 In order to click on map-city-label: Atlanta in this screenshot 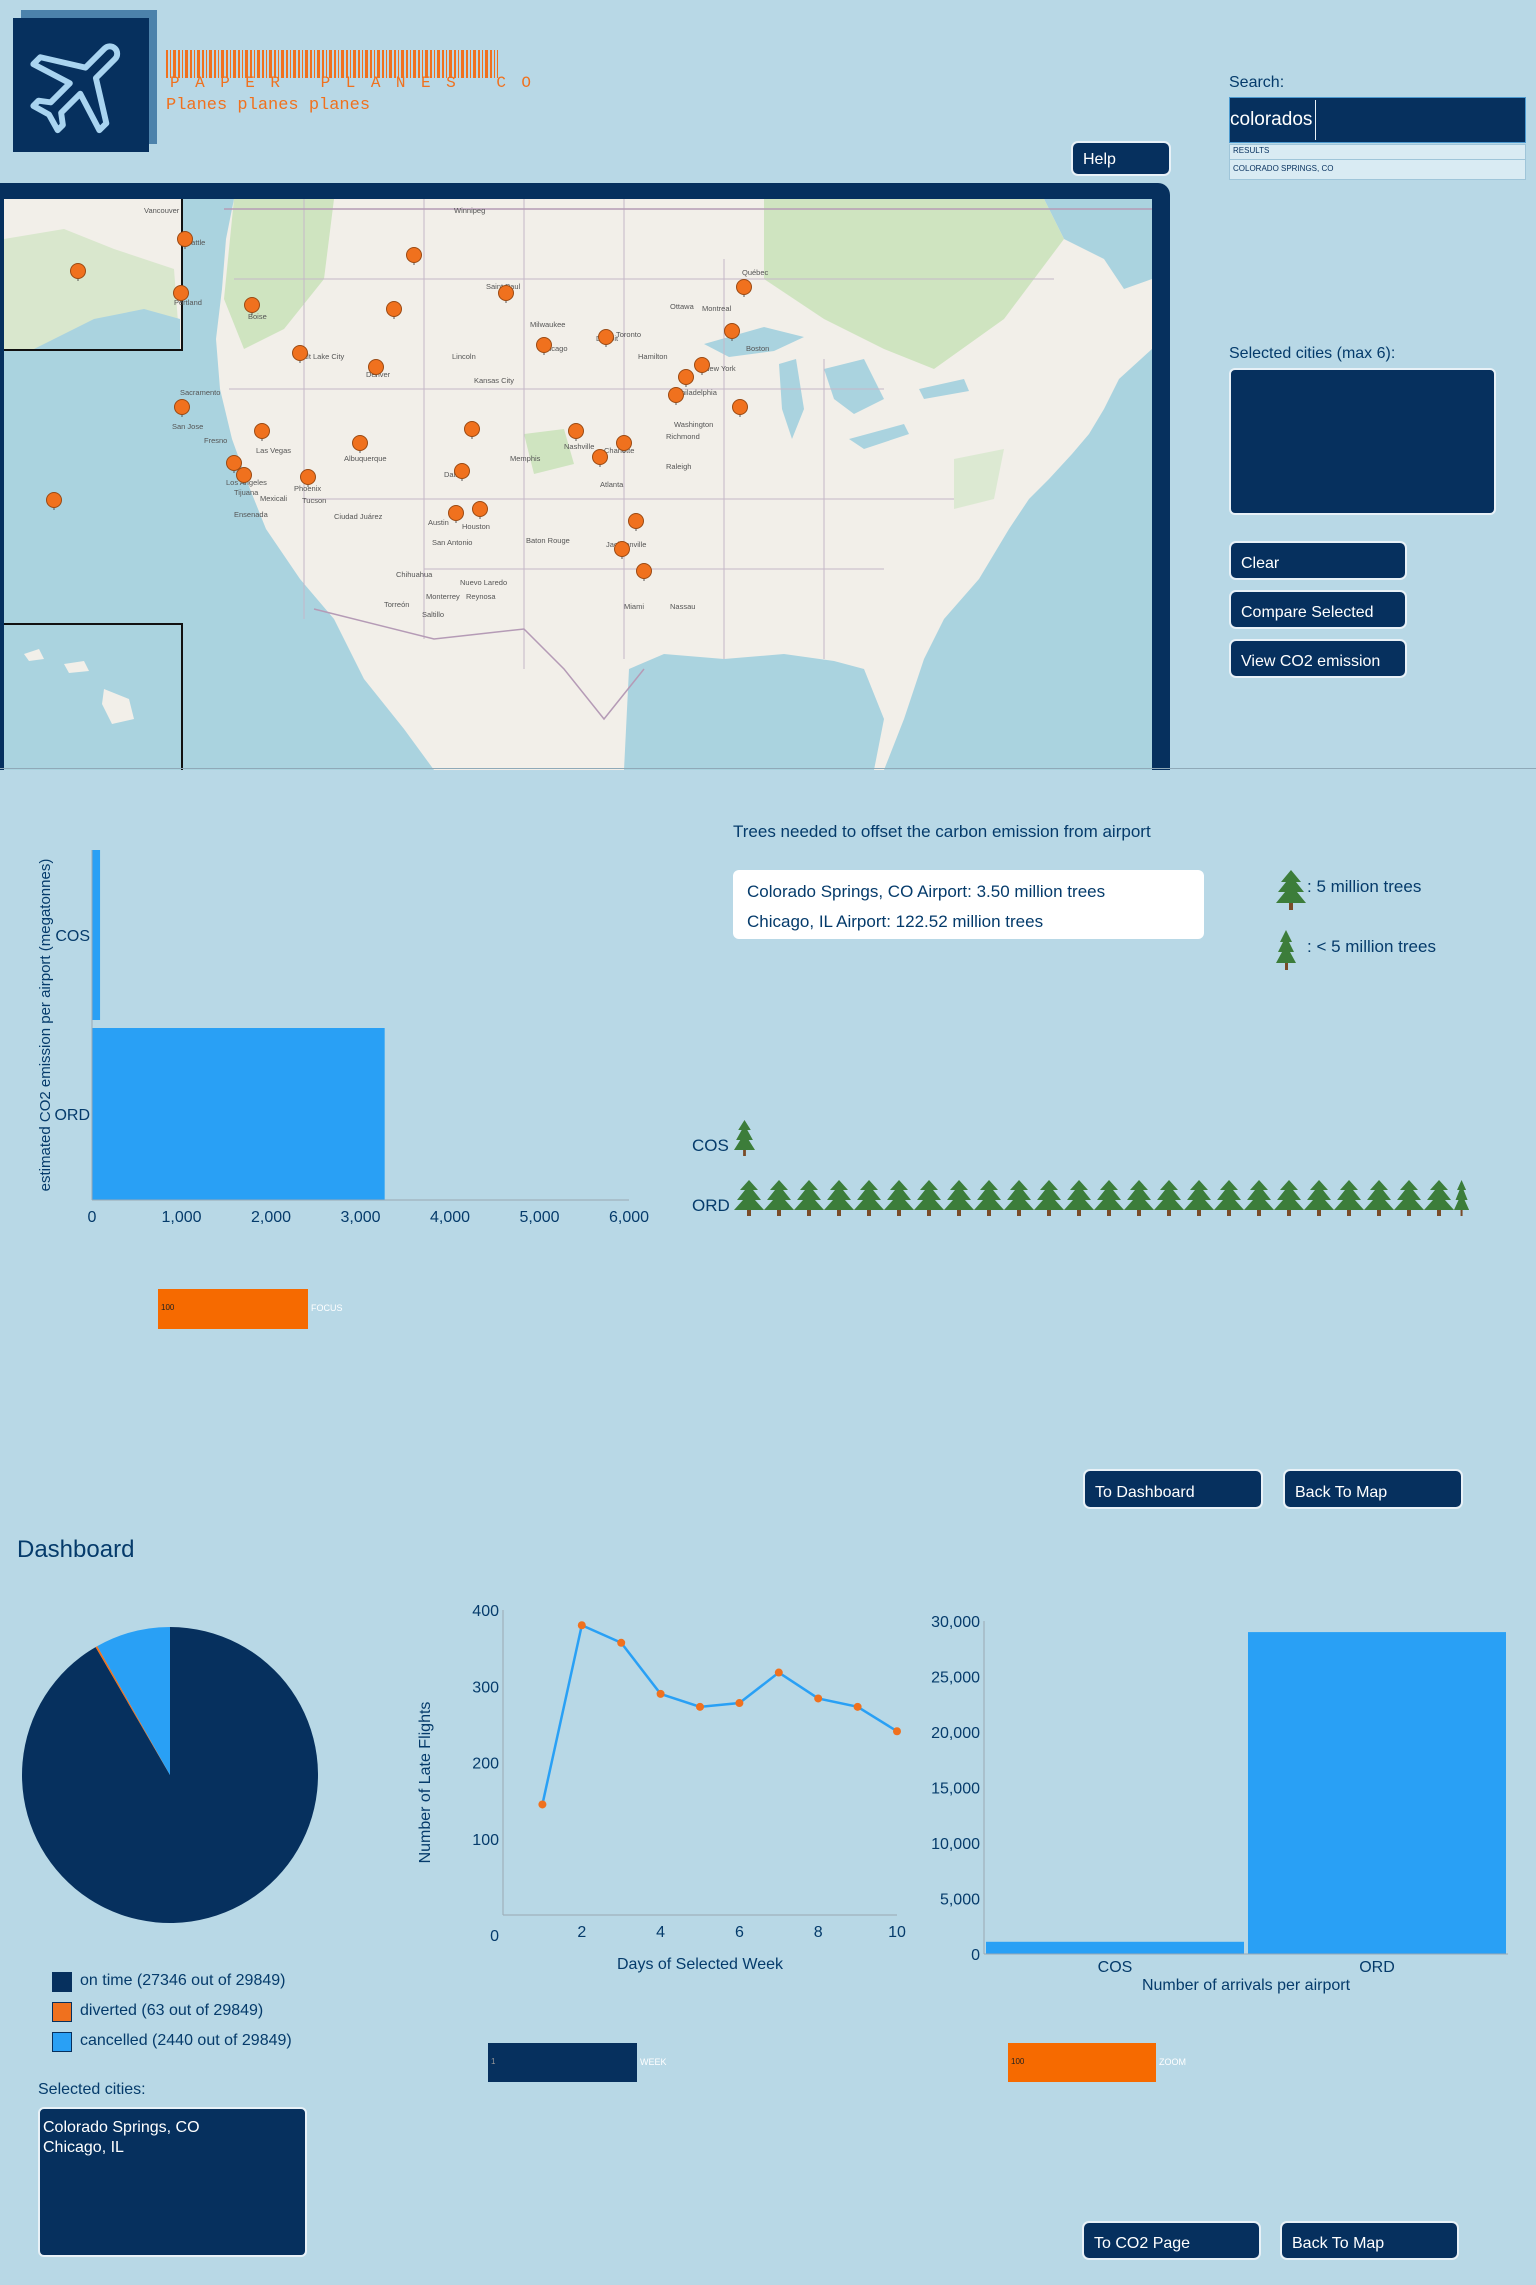, I will do `click(612, 484)`.